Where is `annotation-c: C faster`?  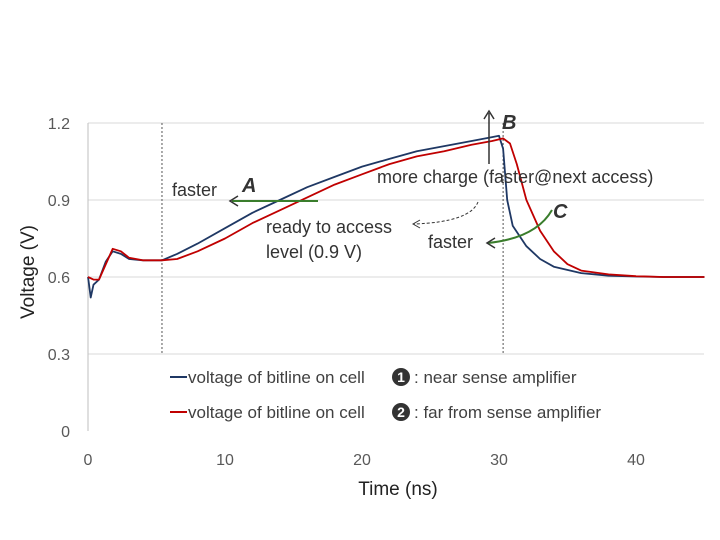
annotation-c: C faster is located at coordinates (498, 226).